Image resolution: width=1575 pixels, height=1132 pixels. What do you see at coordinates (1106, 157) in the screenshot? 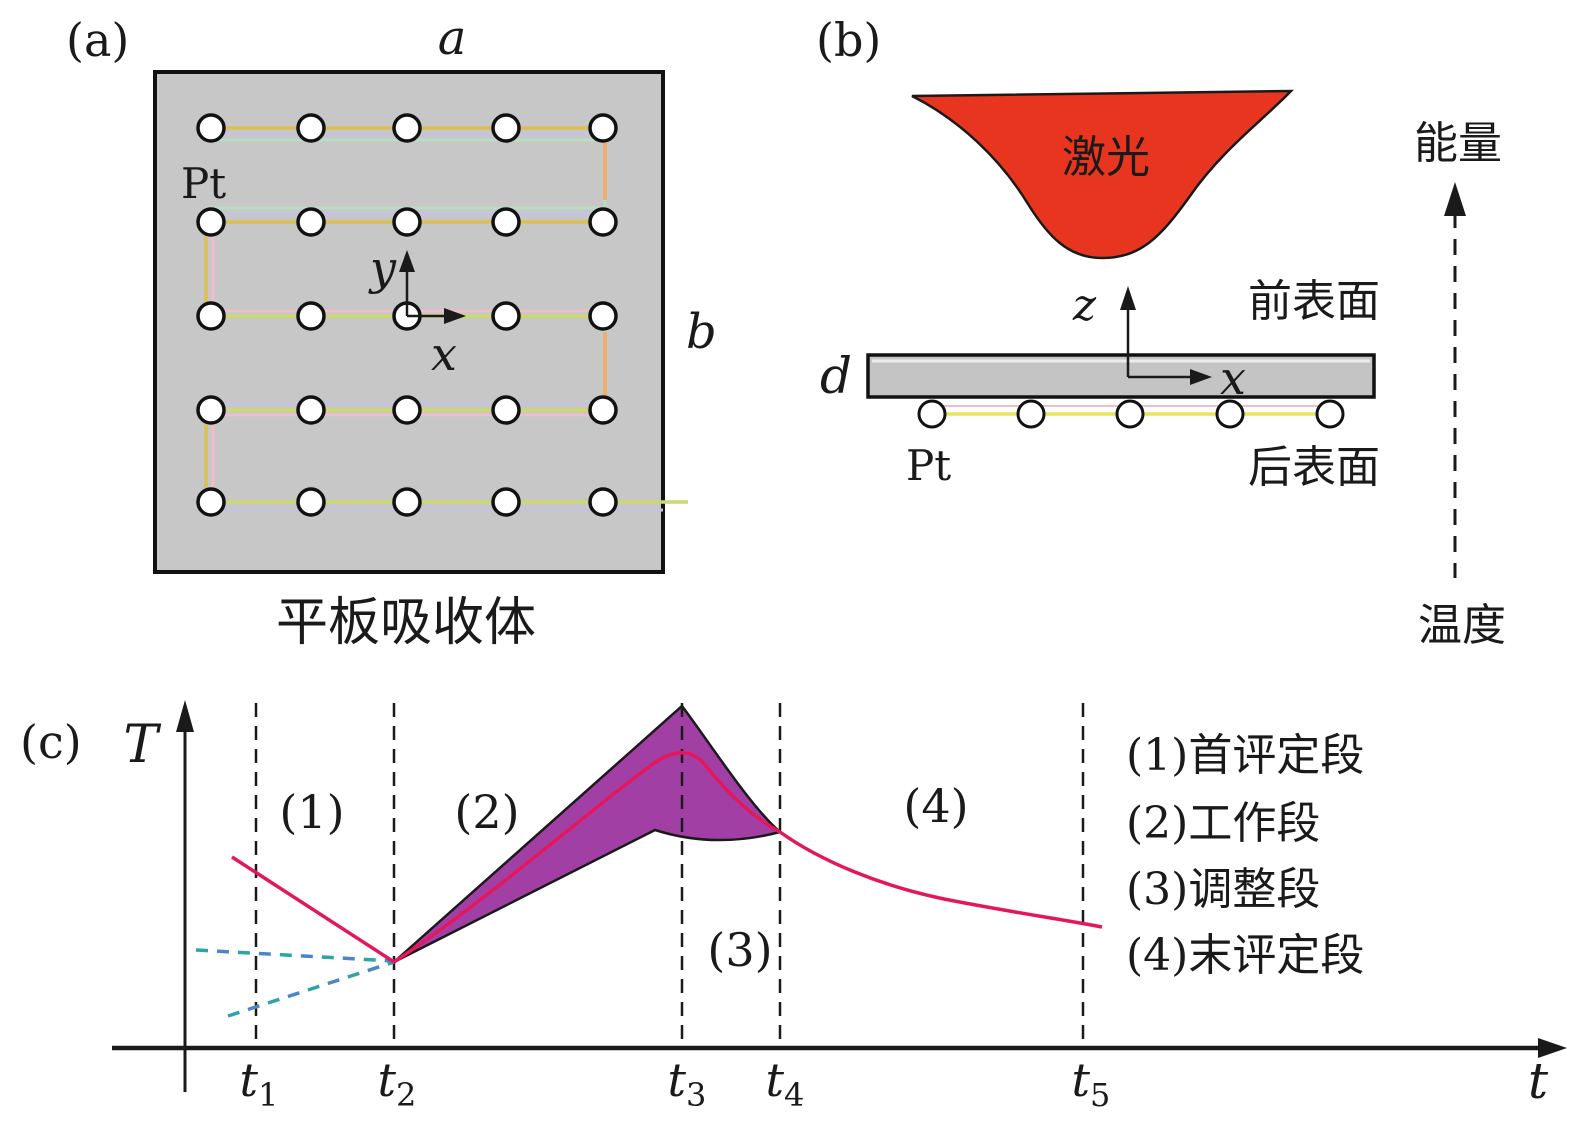
I see `laser-label: 激光` at bounding box center [1106, 157].